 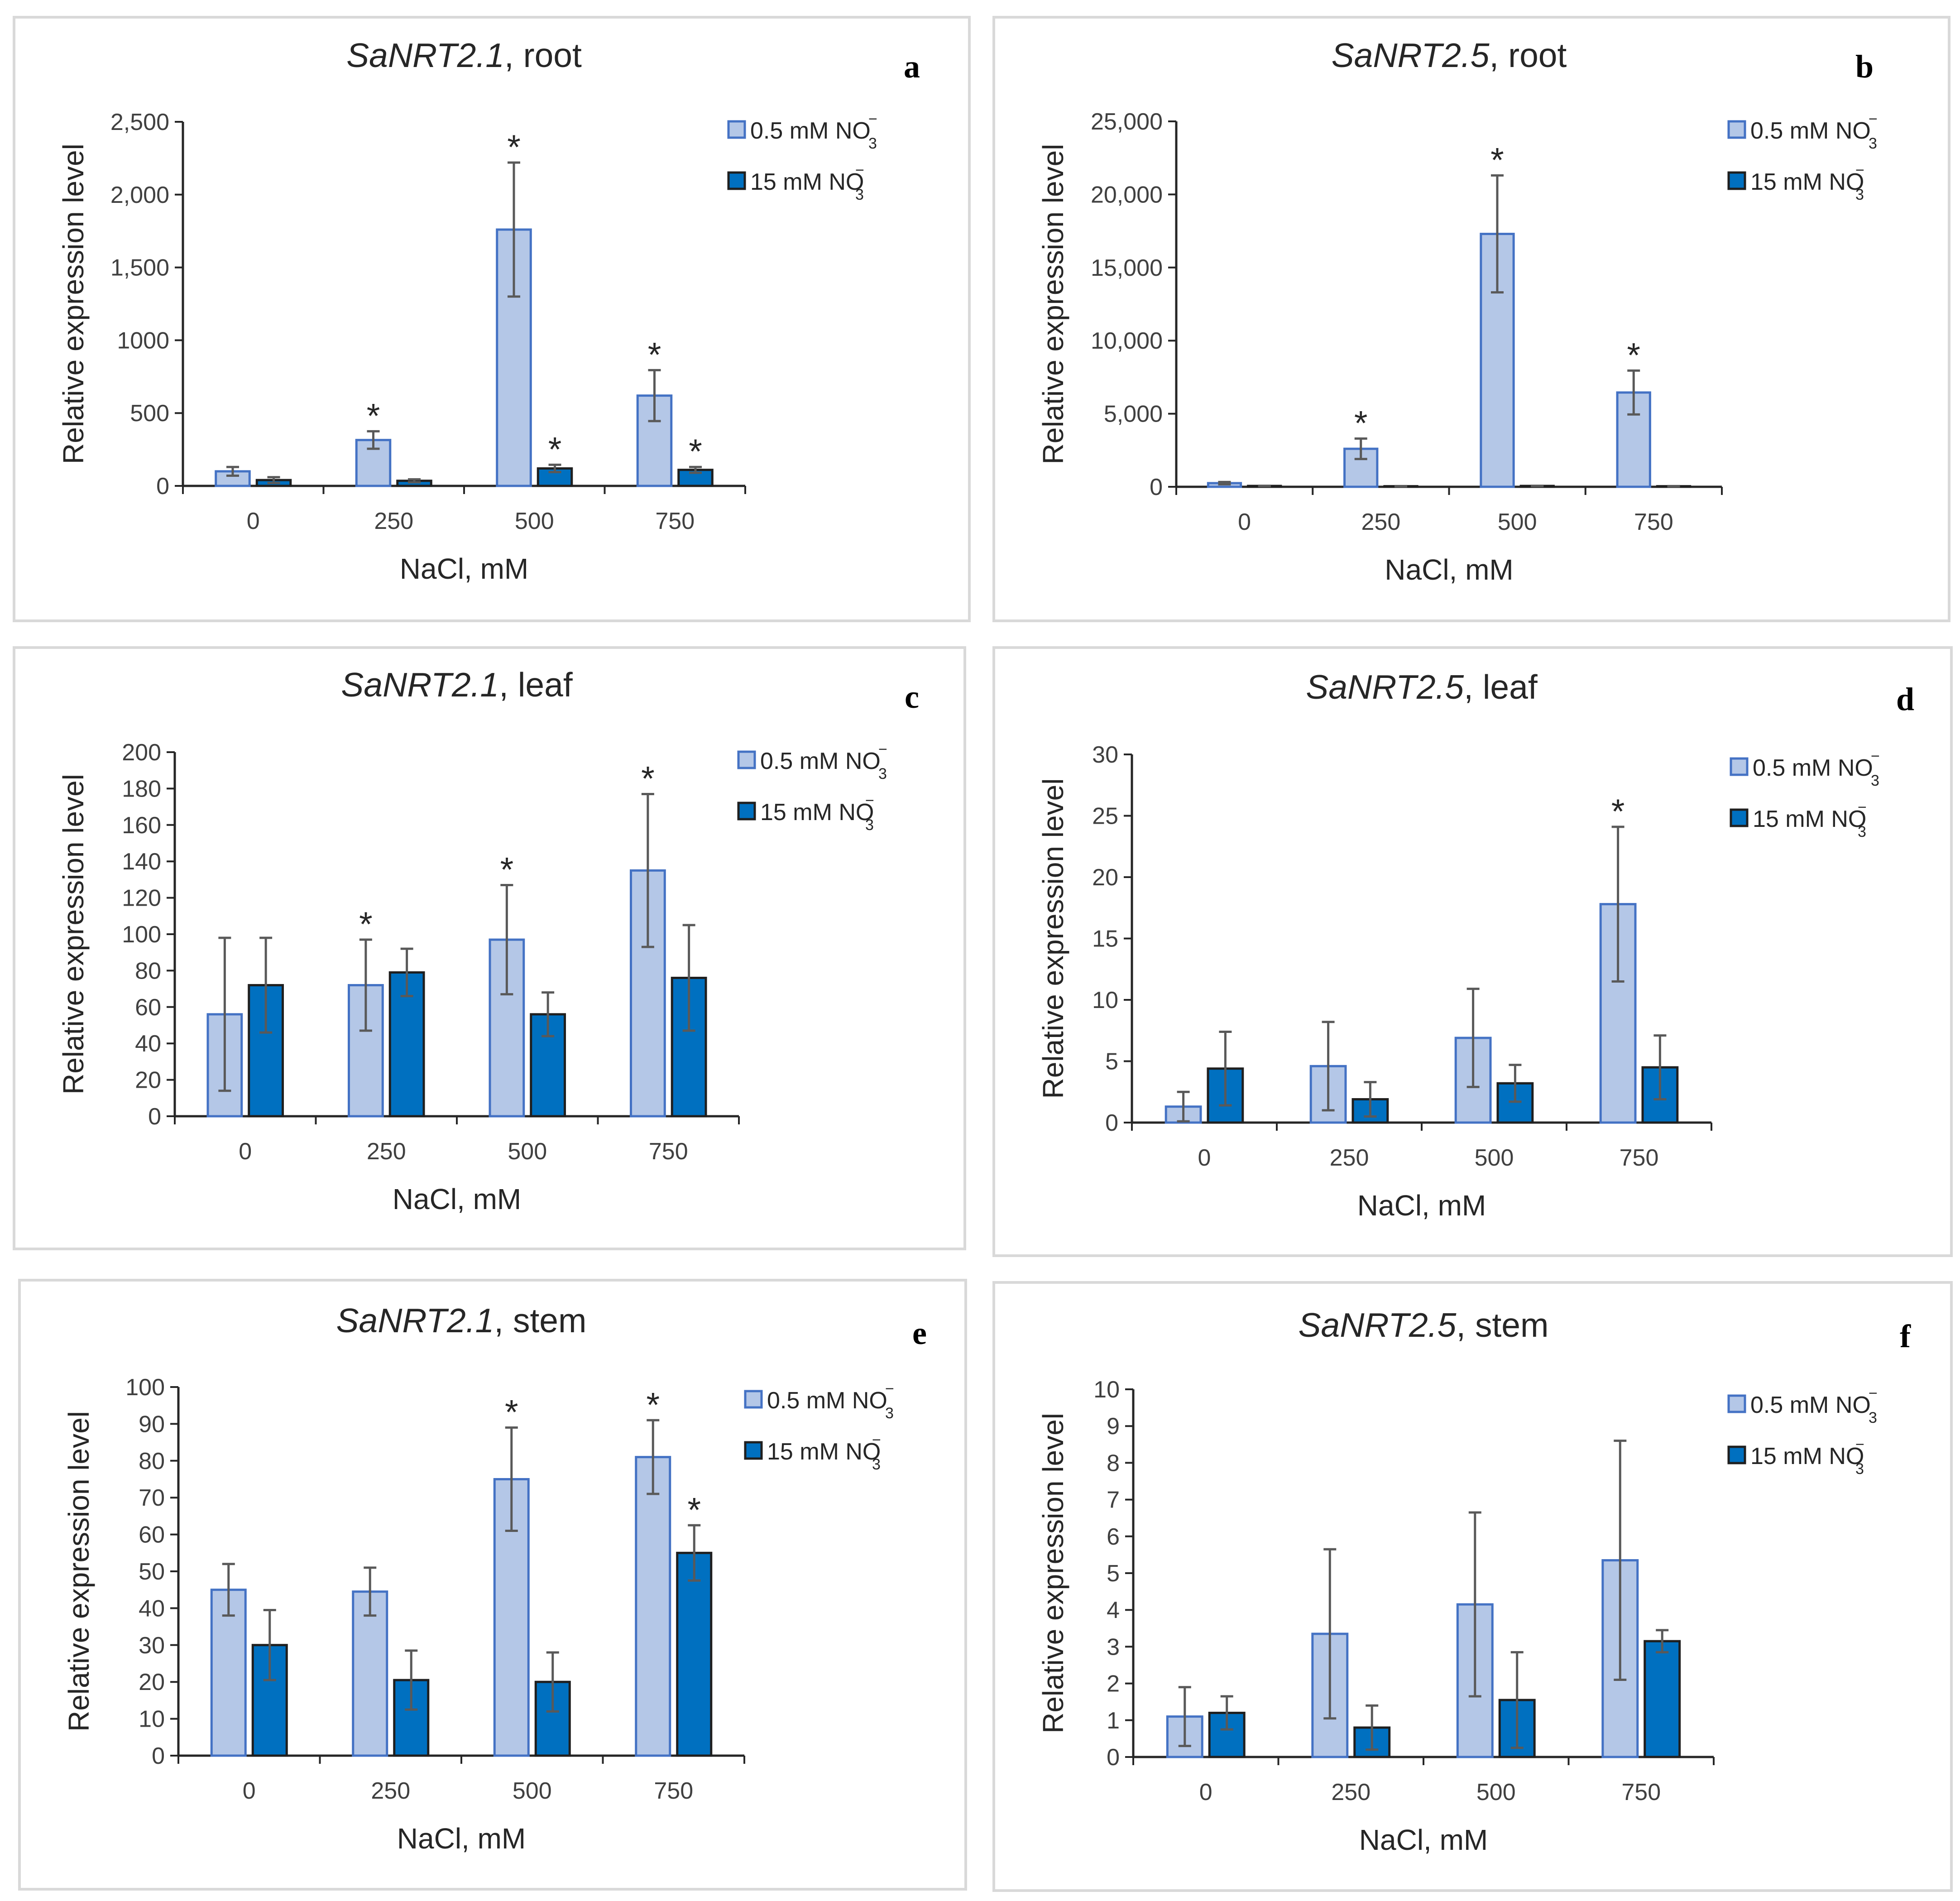 What do you see at coordinates (1113, 1610) in the screenshot?
I see `y-tick-label: 4` at bounding box center [1113, 1610].